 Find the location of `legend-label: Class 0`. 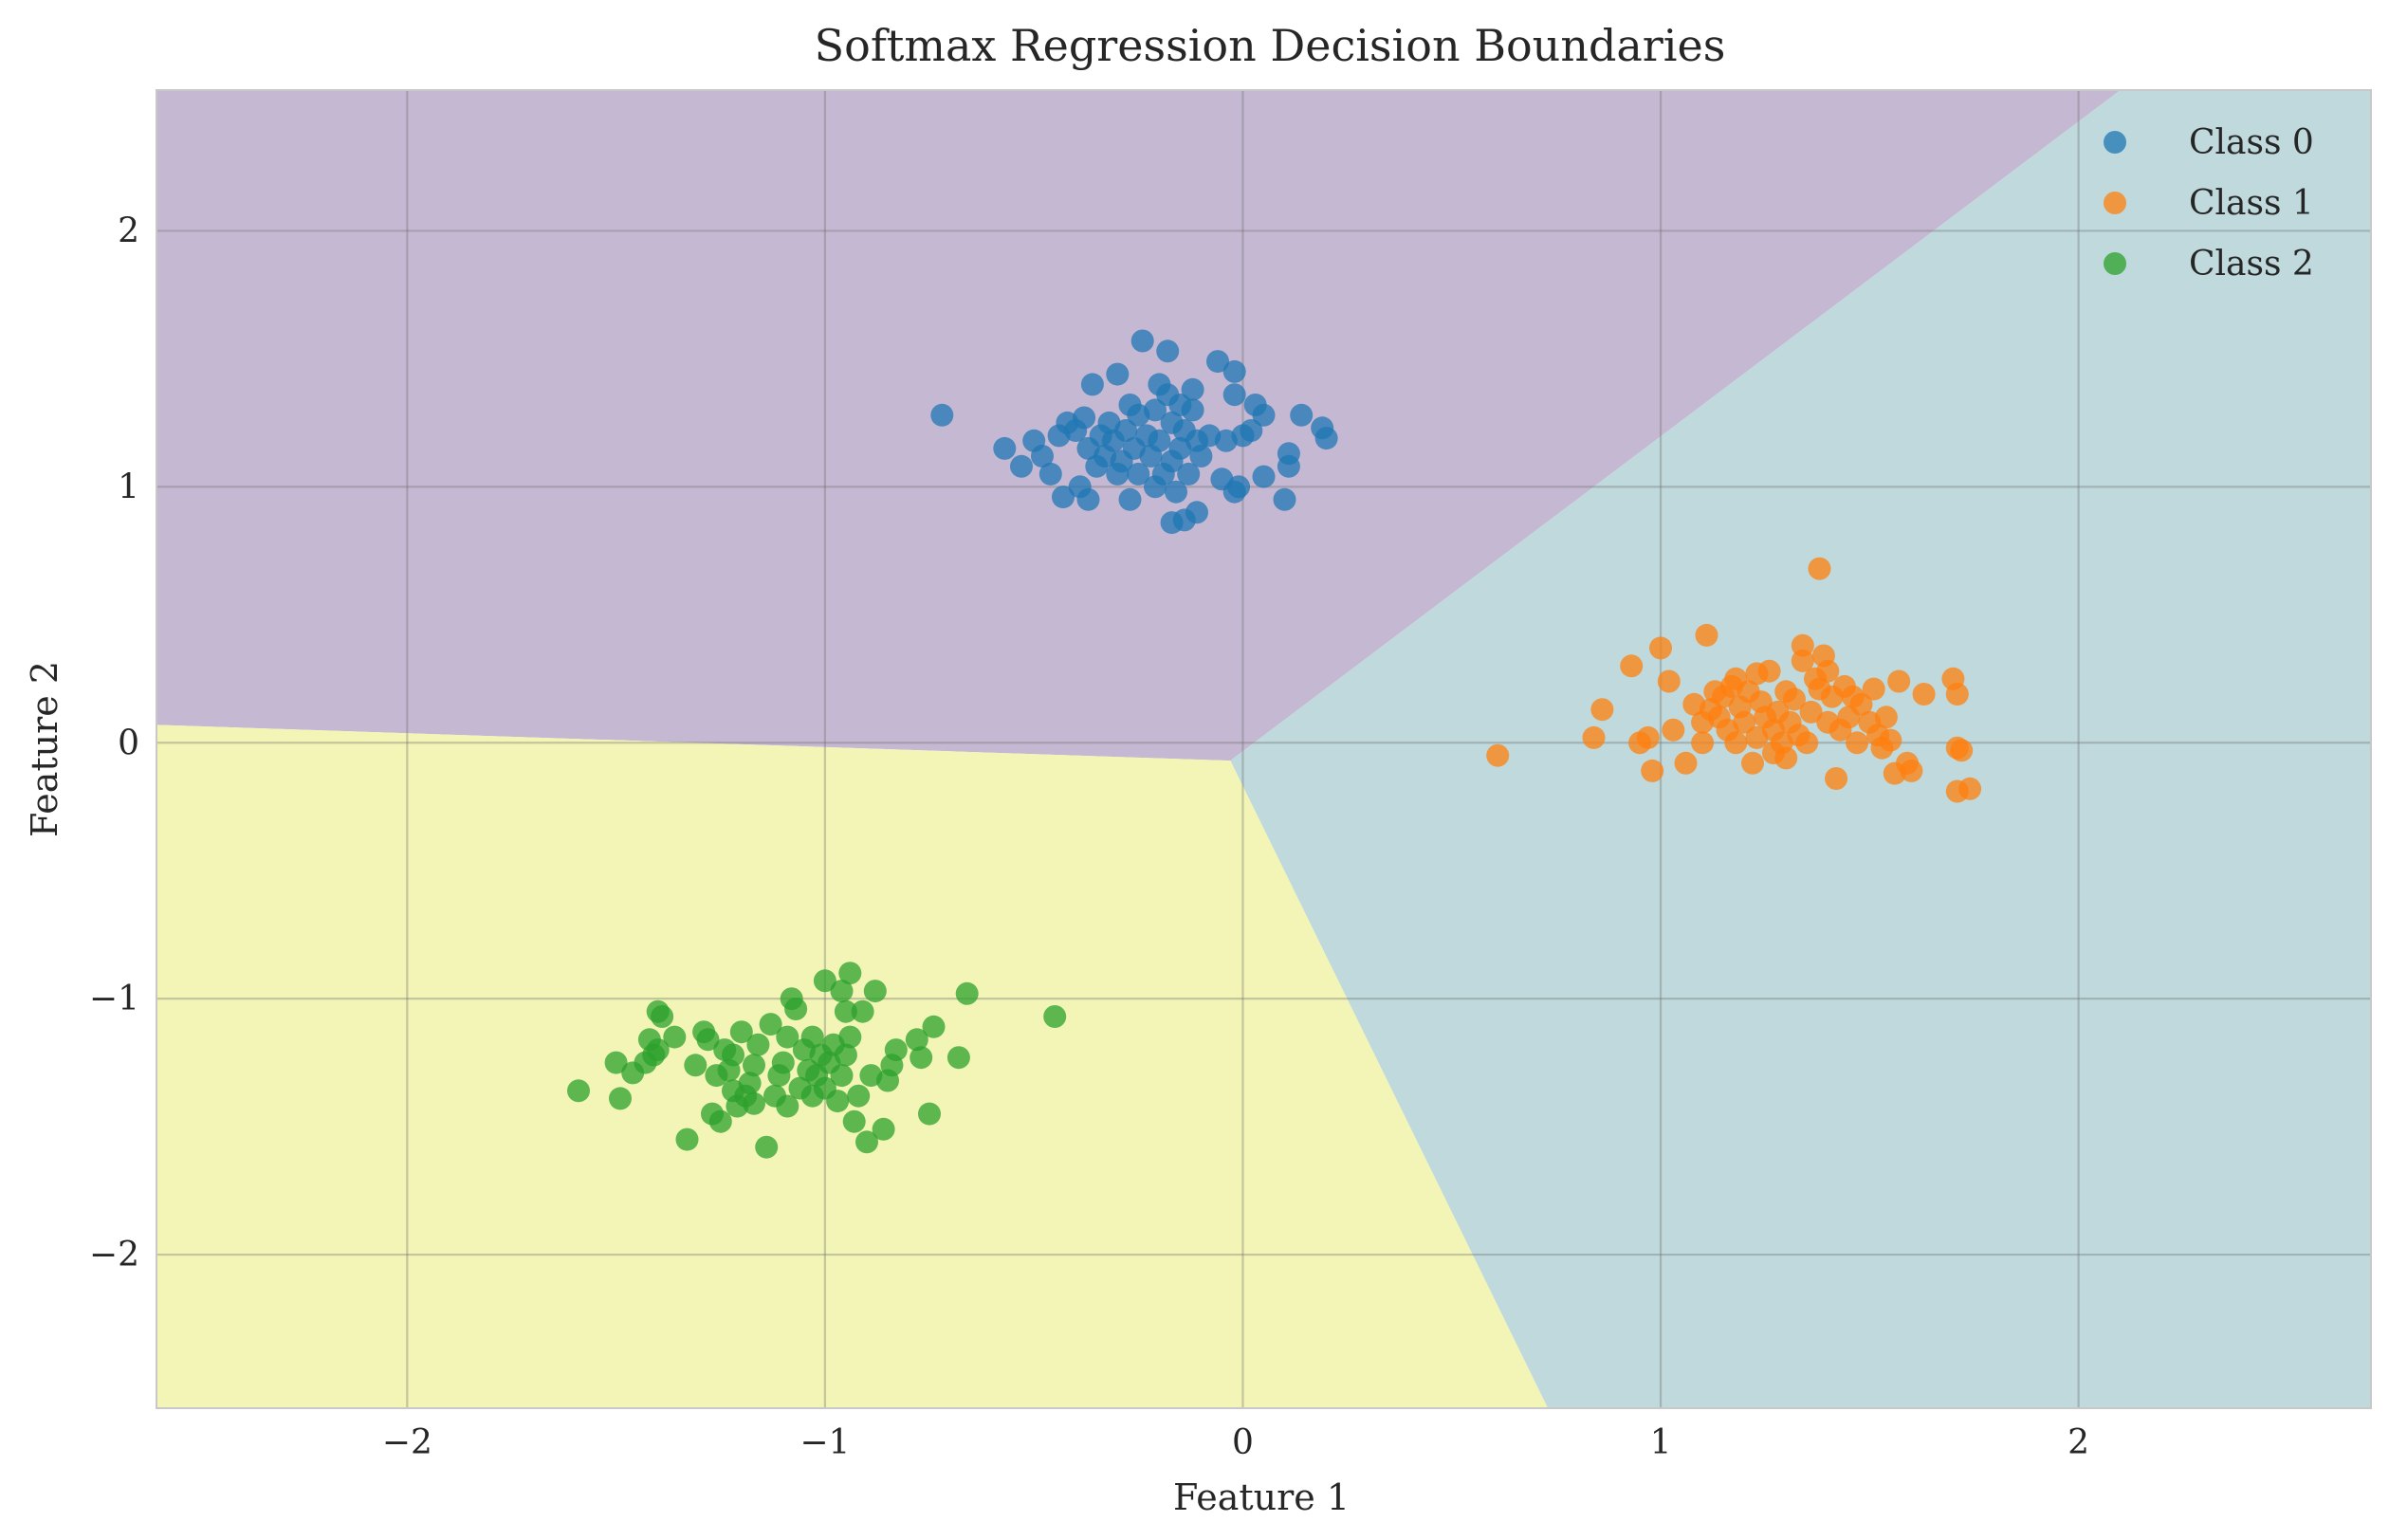

legend-label: Class 0 is located at coordinates (2251, 142).